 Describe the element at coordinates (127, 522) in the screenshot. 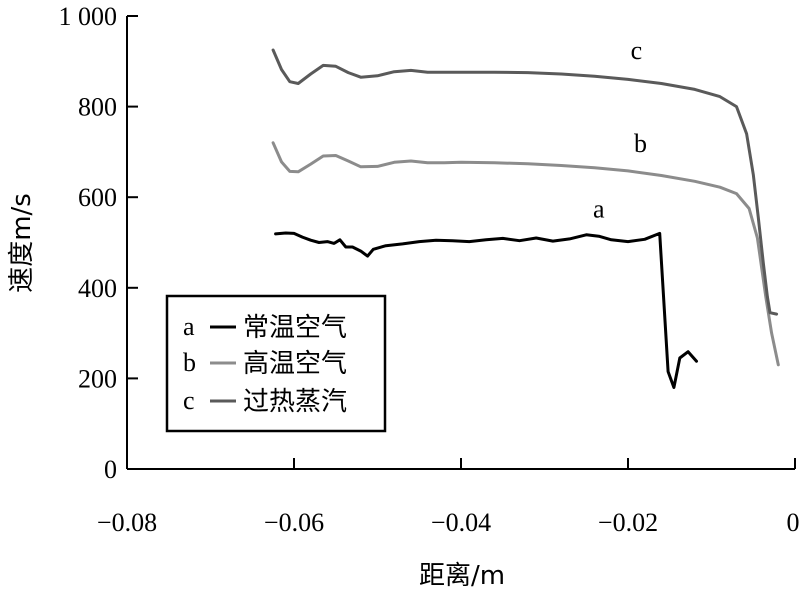

I see `x-tick-label: −0.08` at that location.